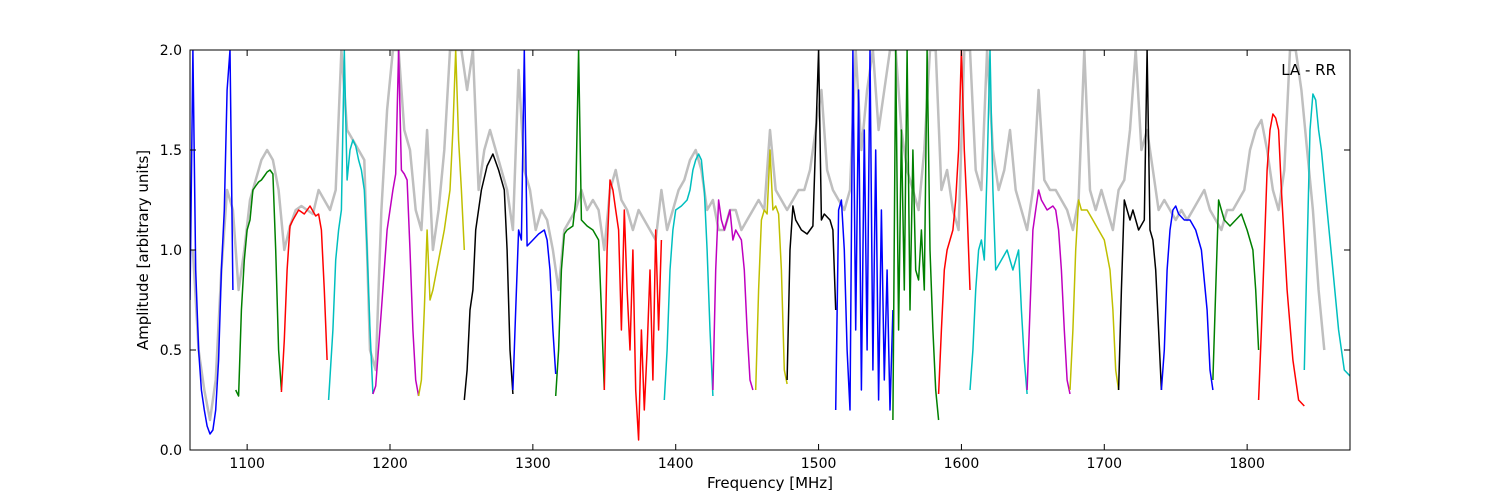 The width and height of the screenshot is (1500, 500). I want to click on x-tick-label: 1100, so click(247, 464).